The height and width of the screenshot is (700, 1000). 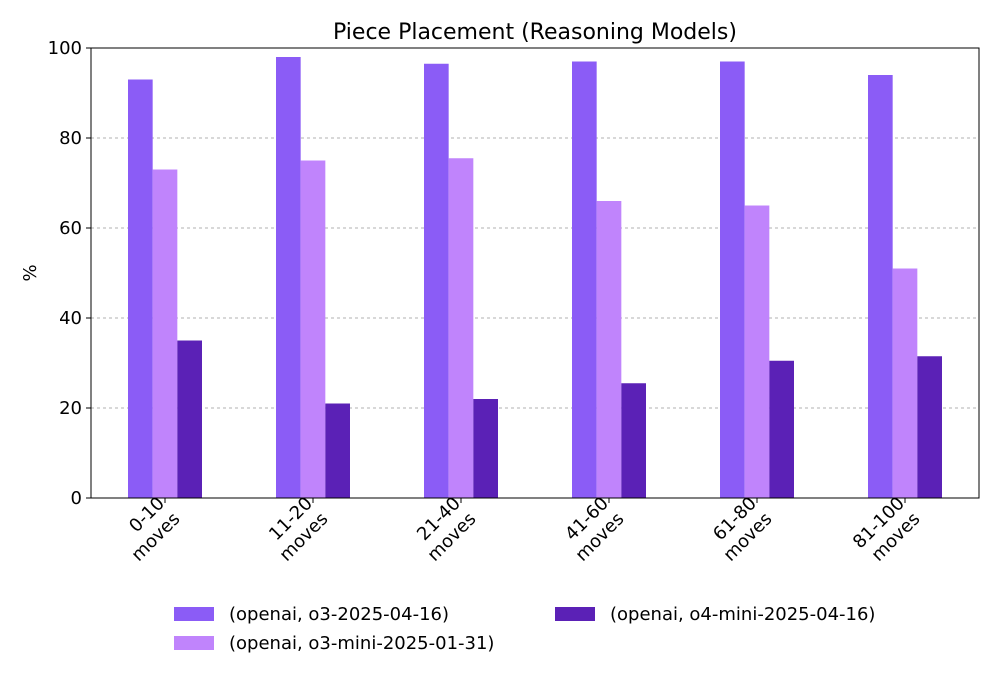 What do you see at coordinates (76, 498) in the screenshot?
I see `y-tick-label: 0` at bounding box center [76, 498].